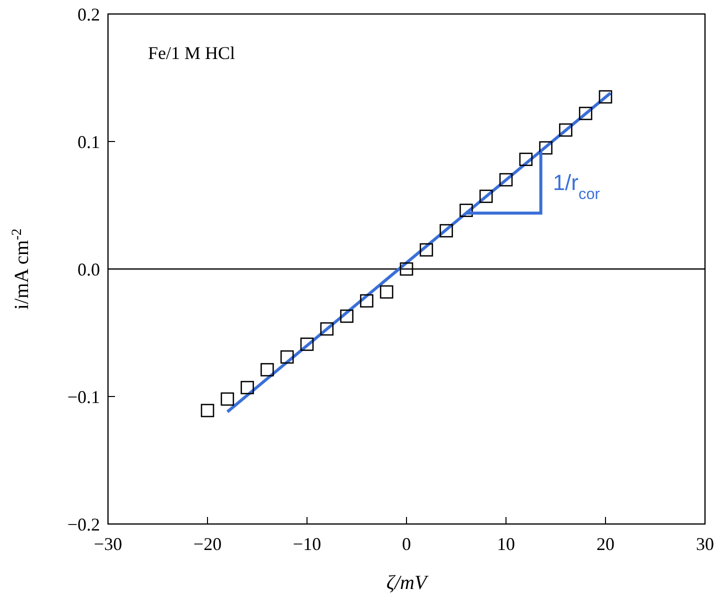 The width and height of the screenshot is (714, 599). Describe the element at coordinates (307, 544) in the screenshot. I see `x-tick-label: −10` at that location.